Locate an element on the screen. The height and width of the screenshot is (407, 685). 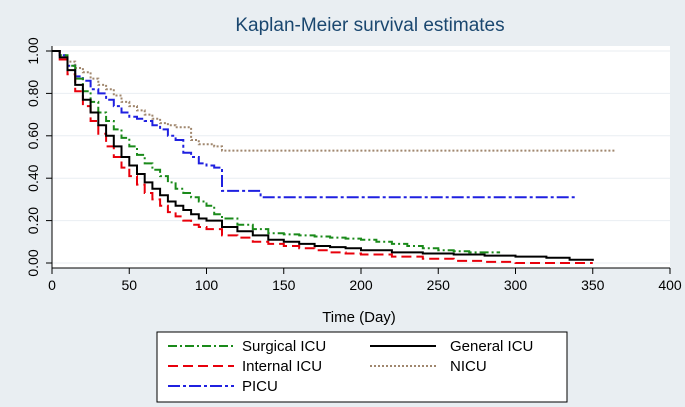
x-tick-label: 400 is located at coordinates (670, 285).